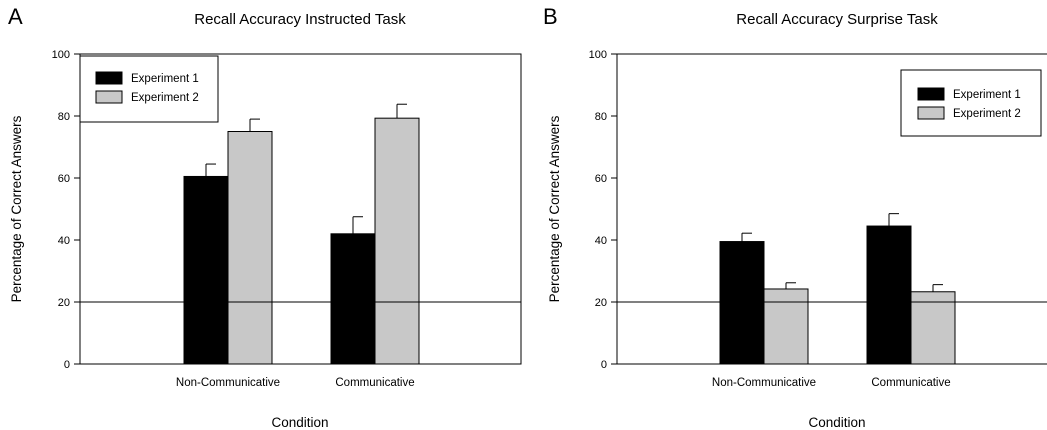 This screenshot has height=430, width=1047. Describe the element at coordinates (300, 19) in the screenshot. I see `panel-a-title: Recall Accuracy Instructed Task` at that location.